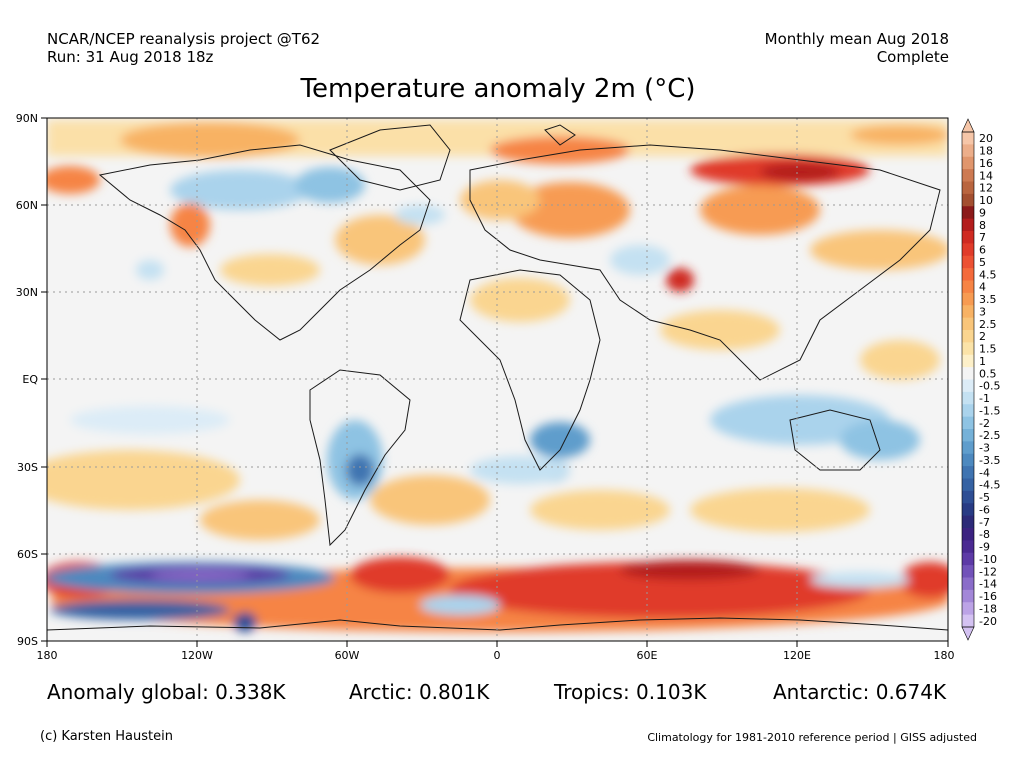 Image resolution: width=1024 pixels, height=768 pixels. What do you see at coordinates (968, 633) in the screenshot?
I see `colorbar-min-arrow` at bounding box center [968, 633].